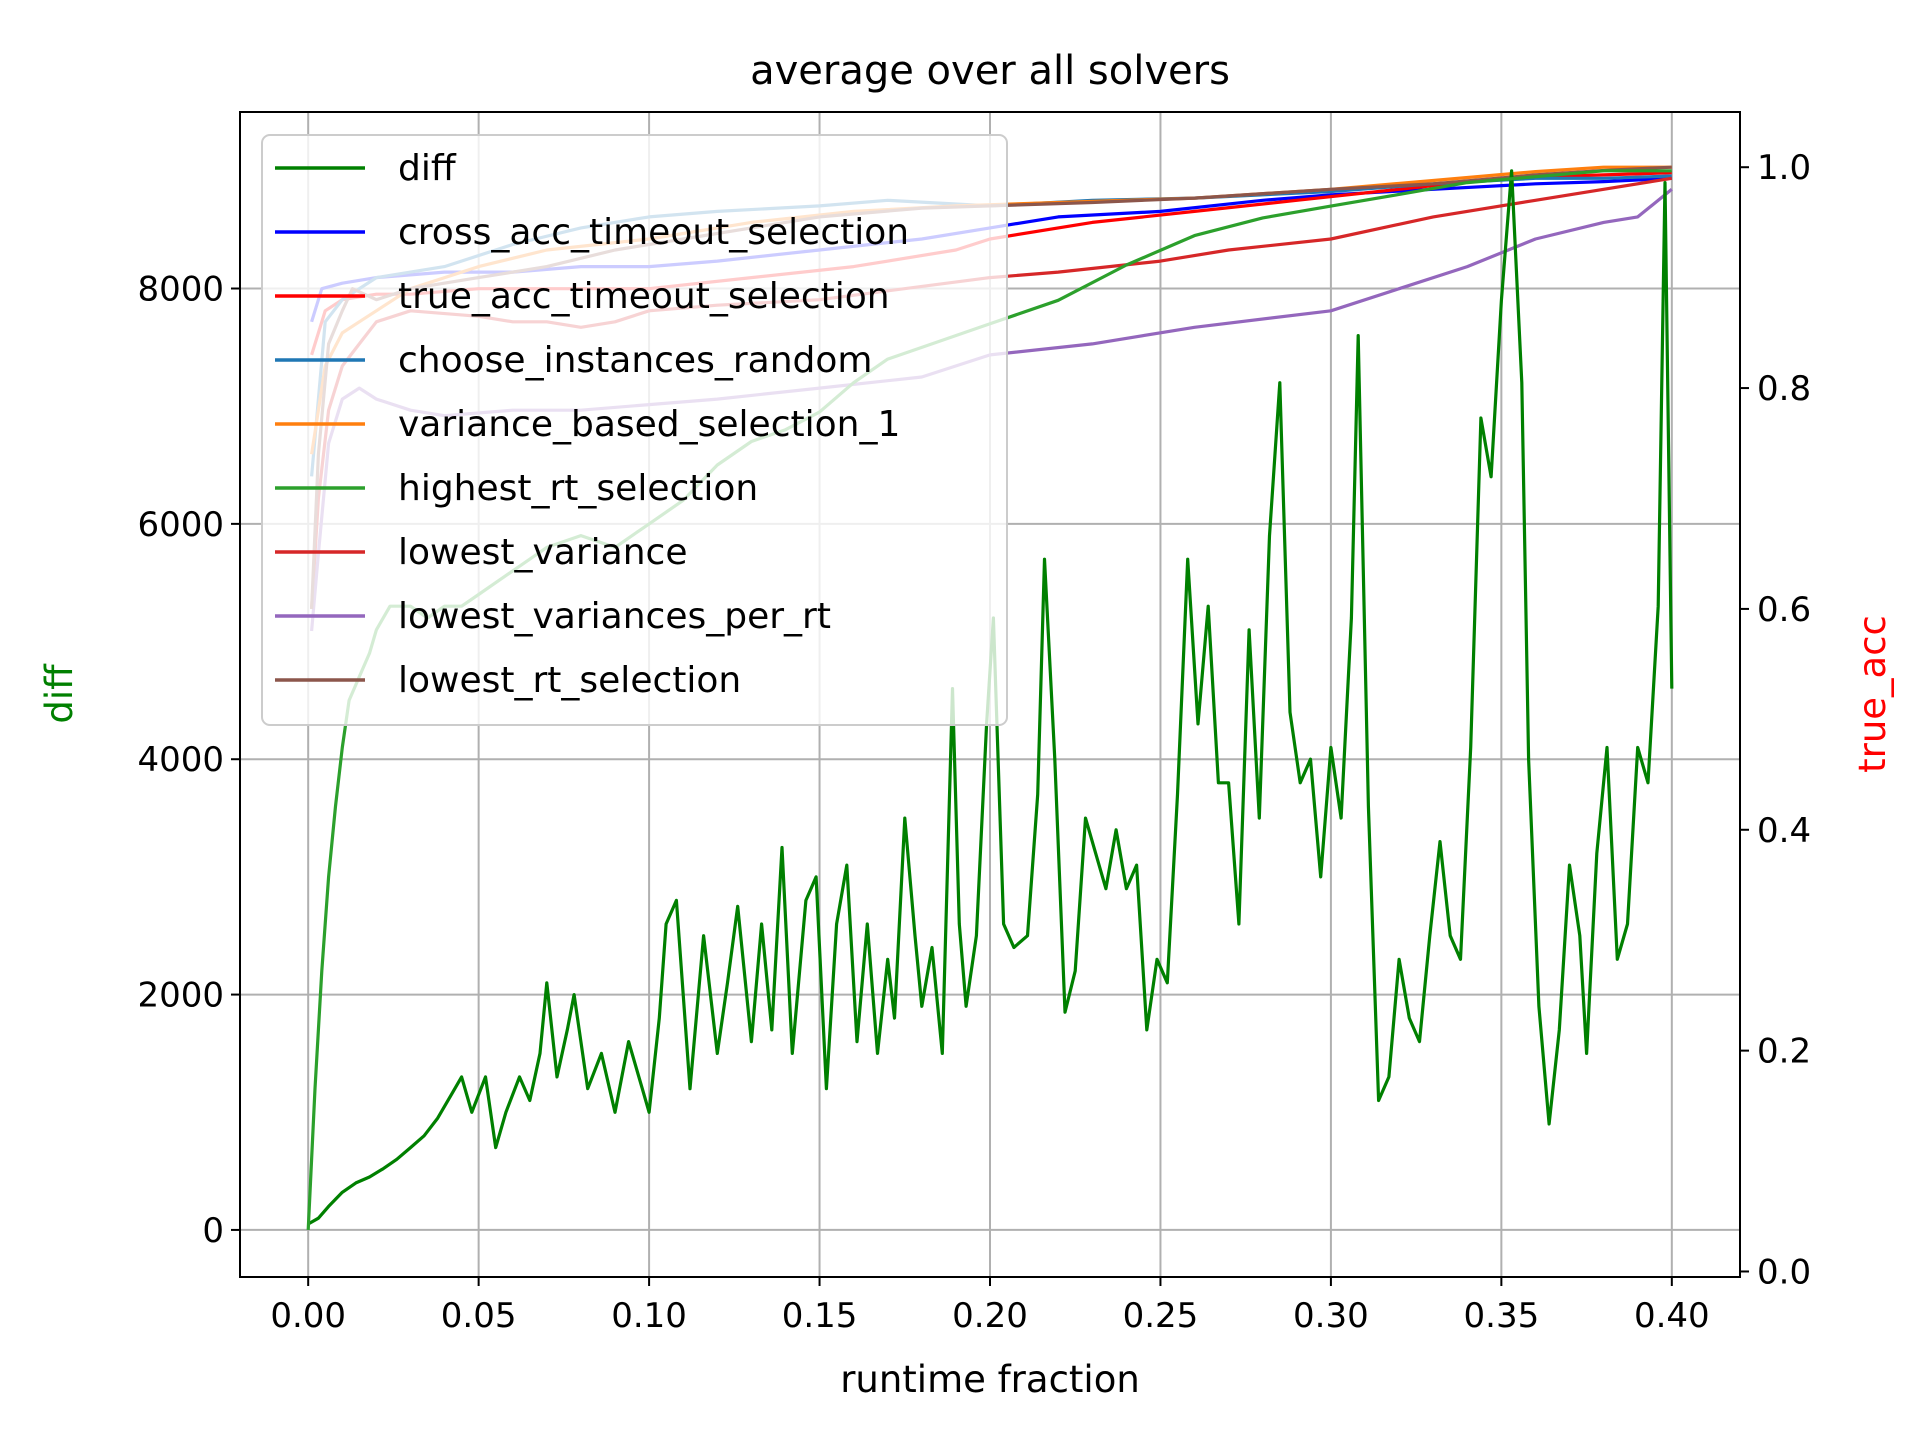 This screenshot has height=1440, width=1920. What do you see at coordinates (990, 1379) in the screenshot?
I see `x-axis-label: runtime fraction` at bounding box center [990, 1379].